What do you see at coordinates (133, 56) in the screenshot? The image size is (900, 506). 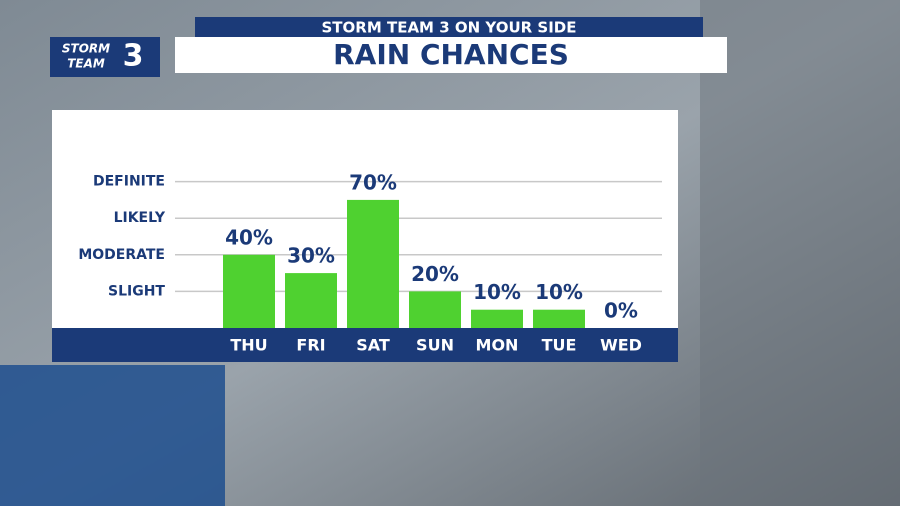 I see `logo-number: 3` at bounding box center [133, 56].